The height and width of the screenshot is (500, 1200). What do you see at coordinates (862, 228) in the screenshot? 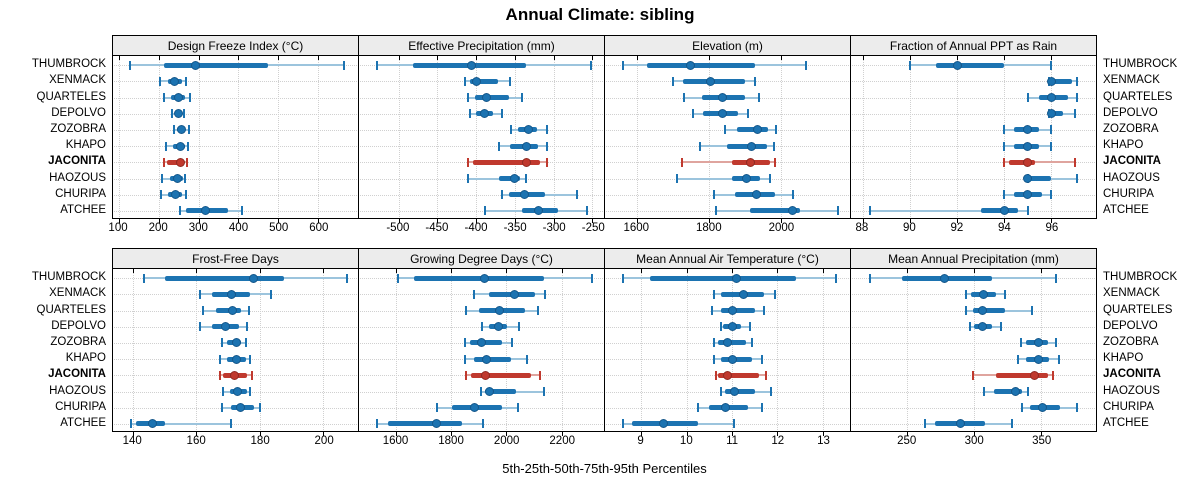
I see `axis-tick-label: 88` at bounding box center [862, 228].